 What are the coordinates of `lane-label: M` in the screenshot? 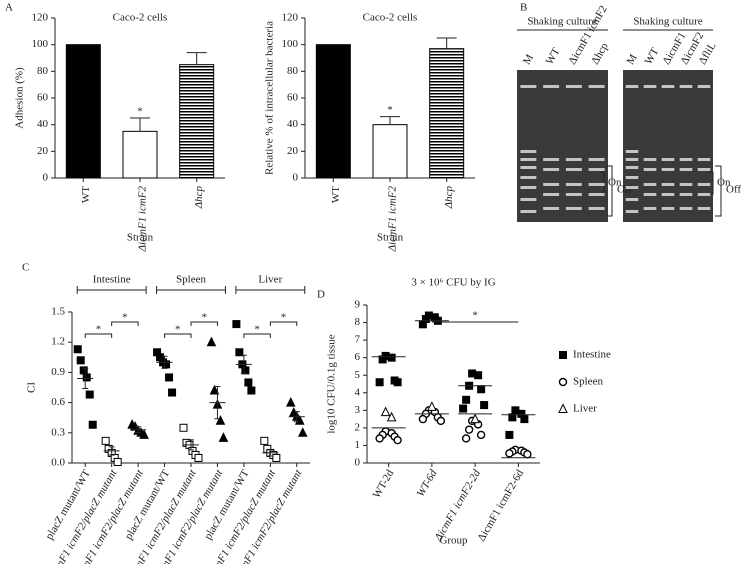 It's located at (631, 59).